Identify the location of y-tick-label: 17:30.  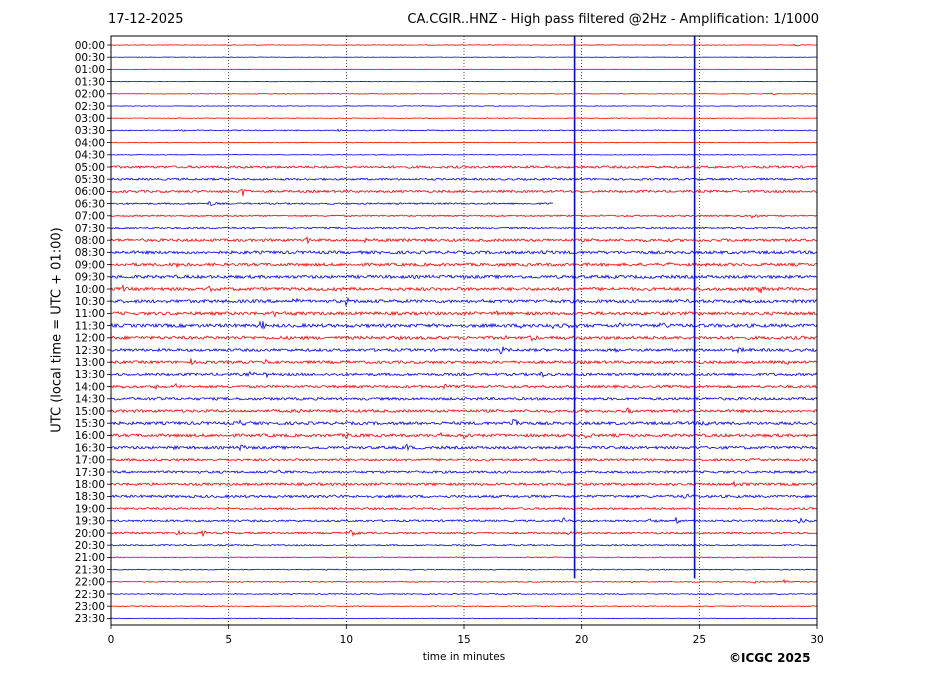
(90, 473).